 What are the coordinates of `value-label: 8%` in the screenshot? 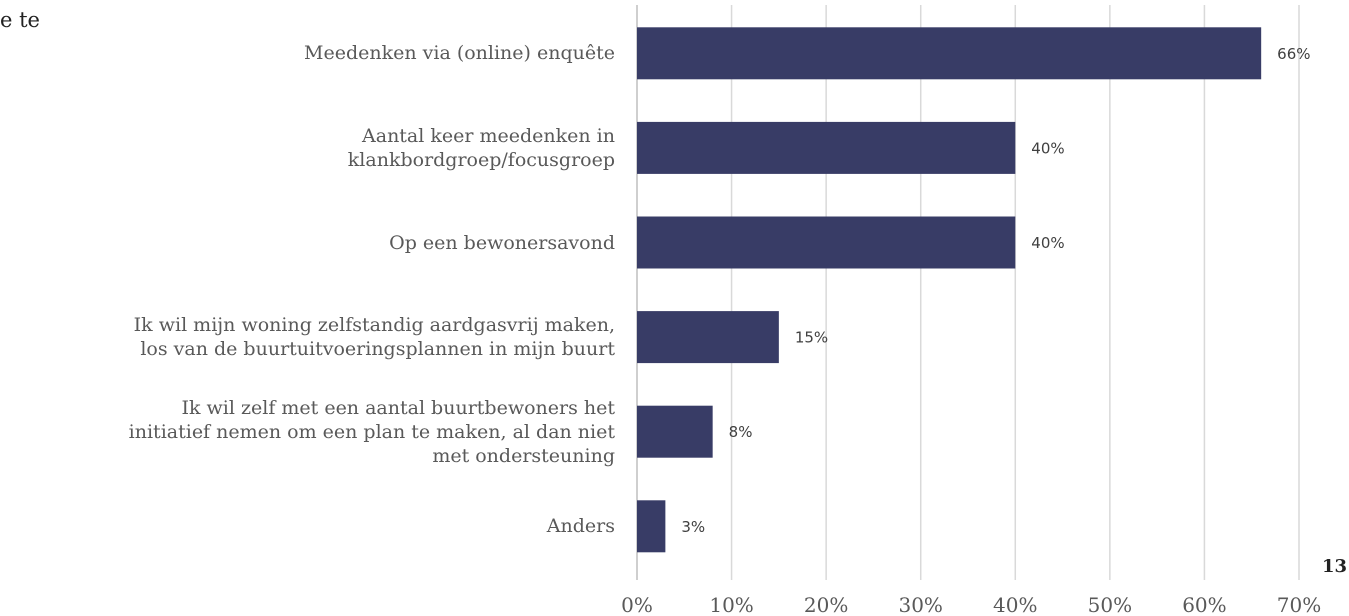 It's located at (741, 432).